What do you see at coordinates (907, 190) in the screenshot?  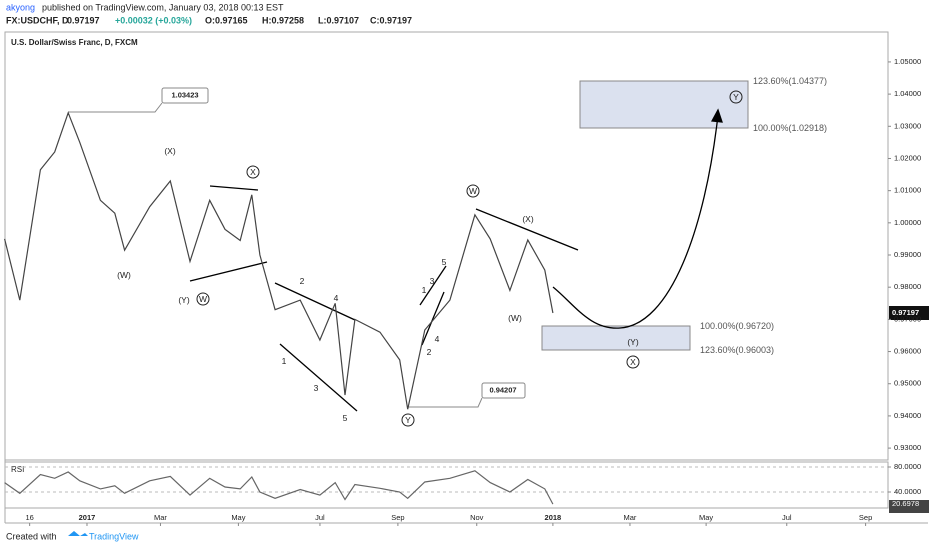 I see `y-tick-label: 1.01000` at bounding box center [907, 190].